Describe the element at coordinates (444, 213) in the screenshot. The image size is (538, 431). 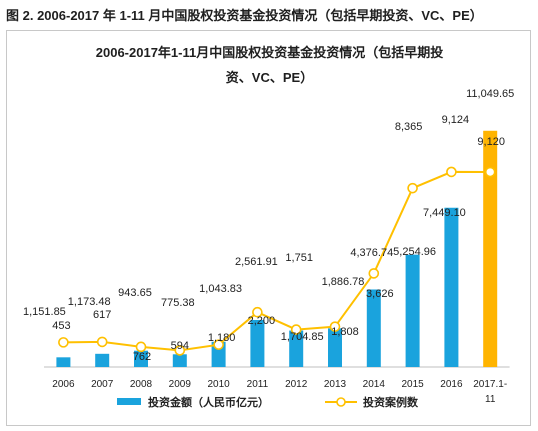
I see `bar-label-2016: 7,449.10` at that location.